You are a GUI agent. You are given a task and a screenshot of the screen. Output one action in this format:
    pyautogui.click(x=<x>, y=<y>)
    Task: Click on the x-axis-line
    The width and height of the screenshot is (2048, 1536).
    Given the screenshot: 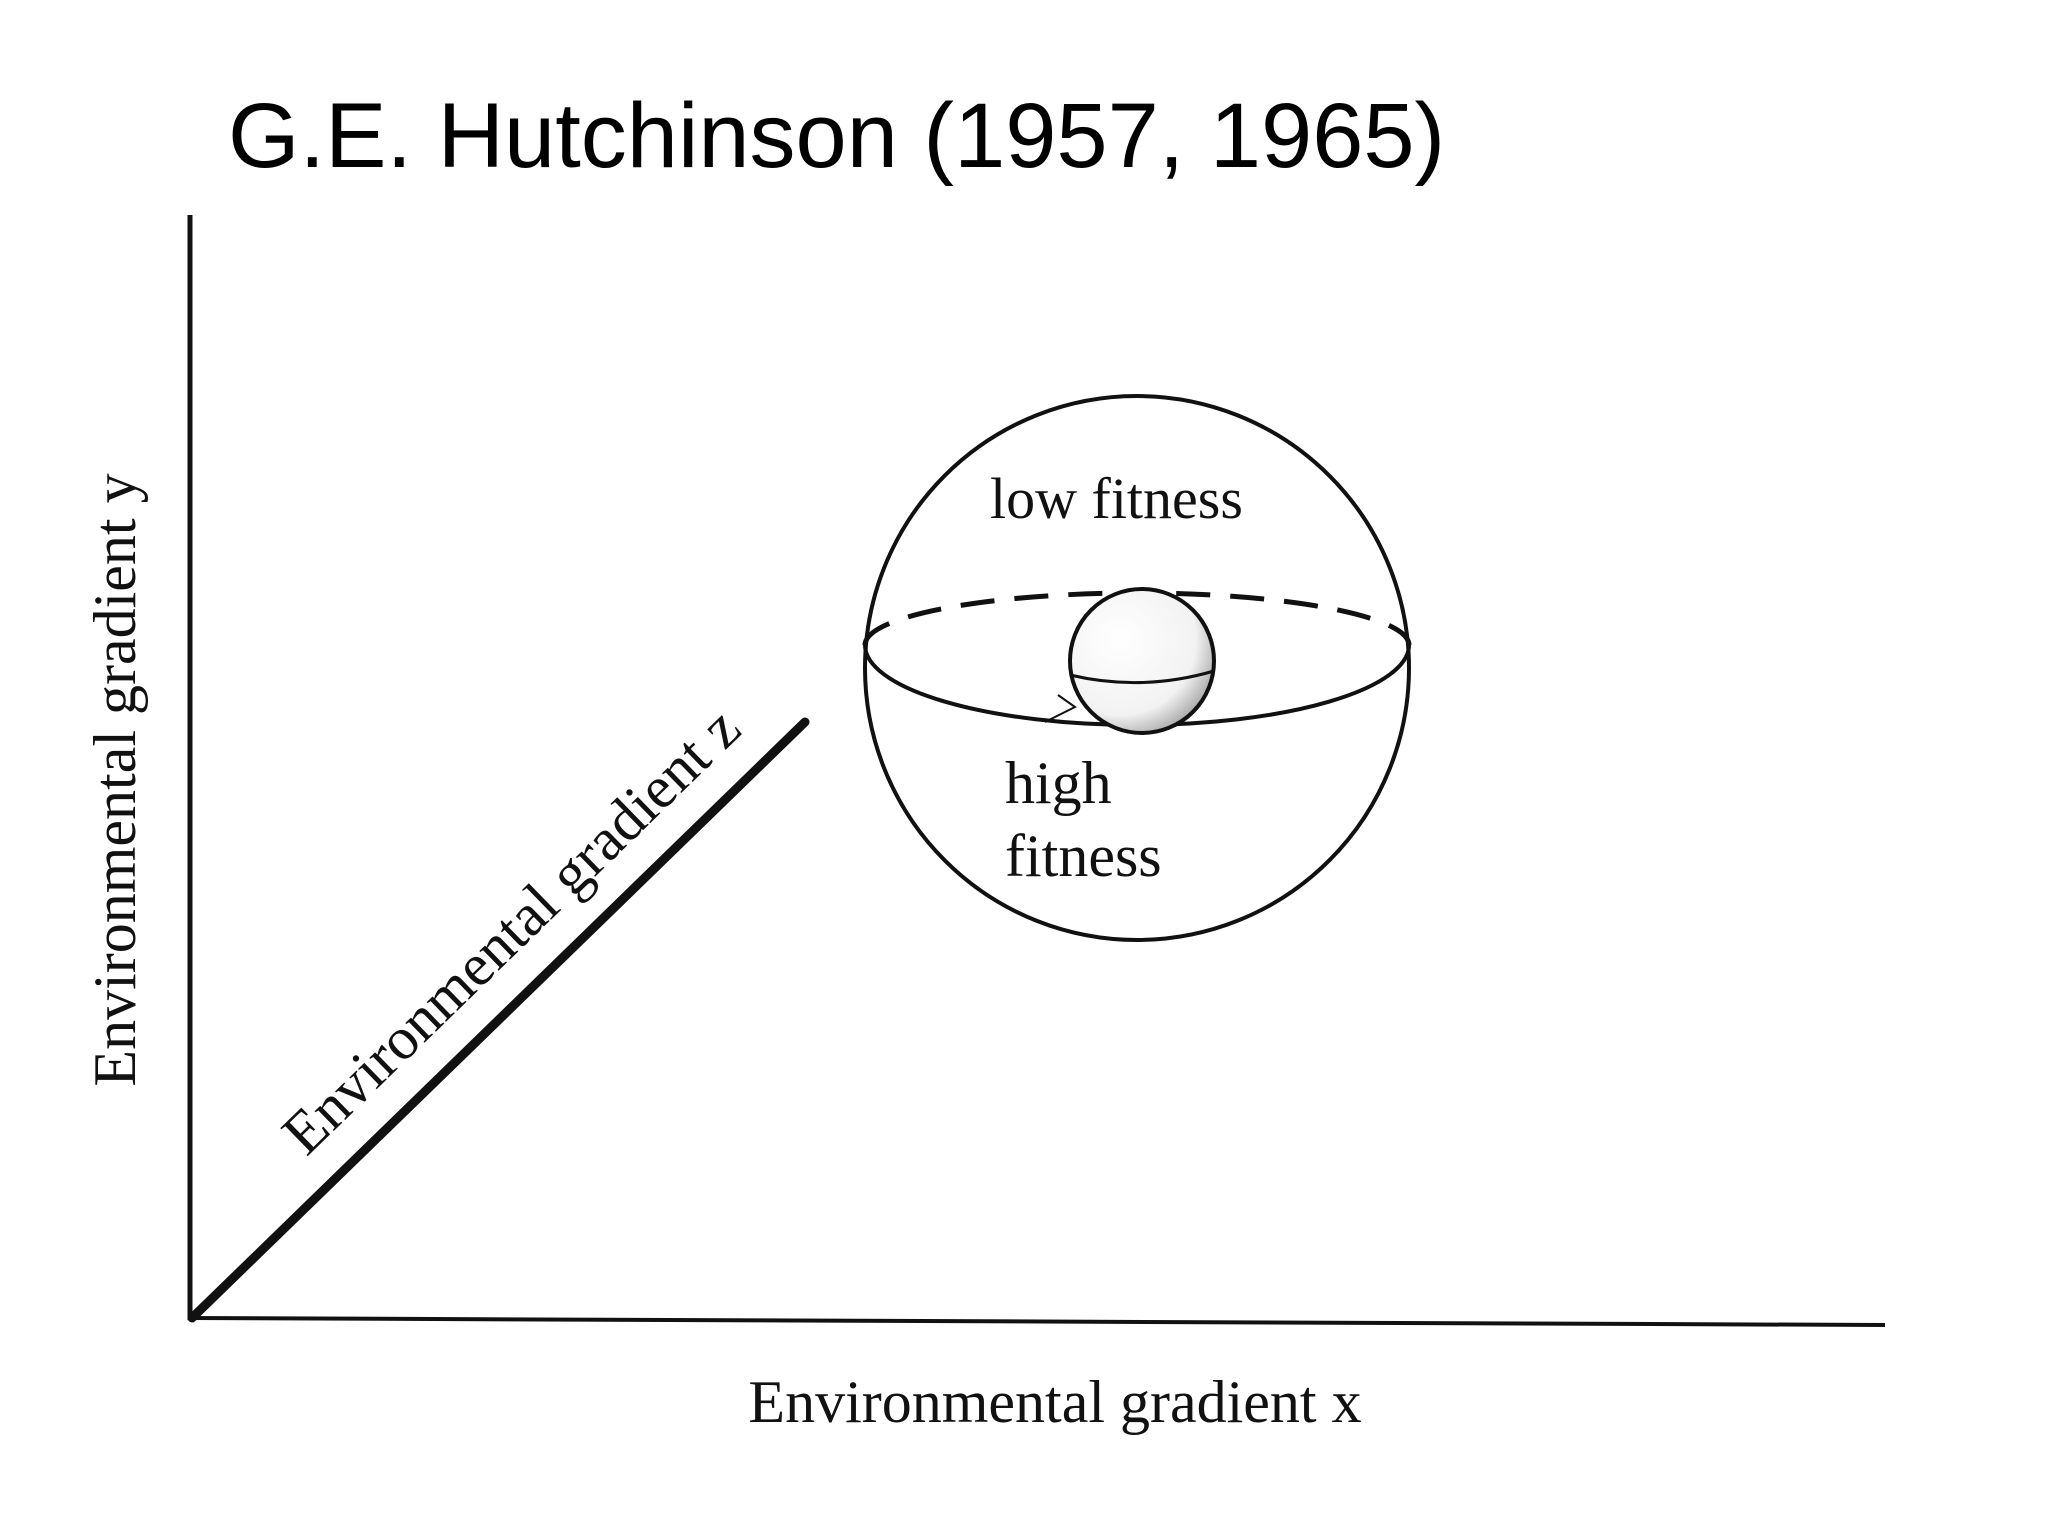 What is the action you would take?
    pyautogui.click(x=1036, y=1321)
    